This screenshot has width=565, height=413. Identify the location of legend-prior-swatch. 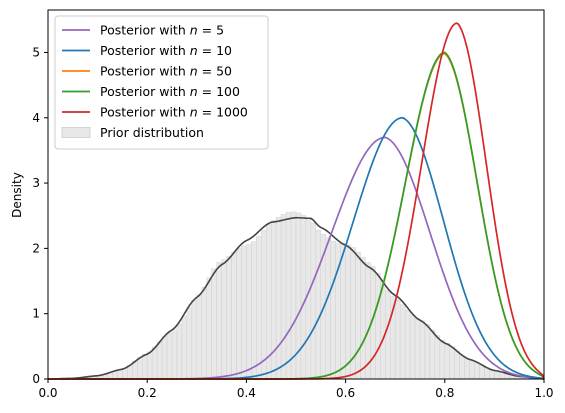
(76, 132).